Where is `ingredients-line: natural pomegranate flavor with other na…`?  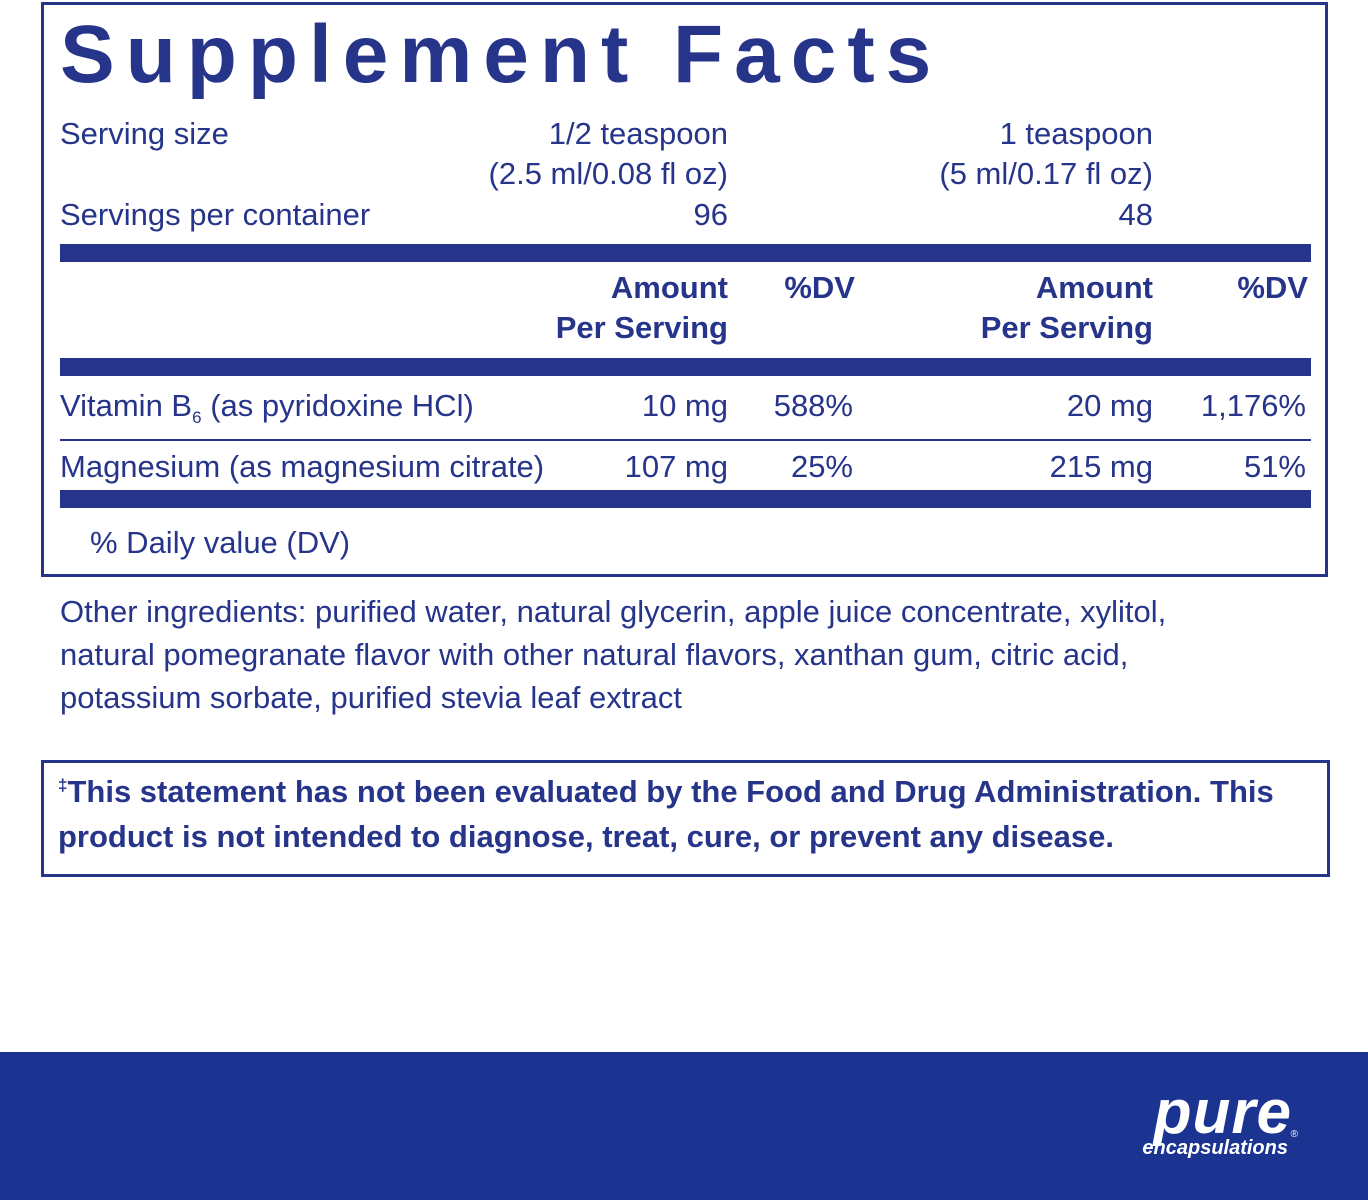 ingredients-line: natural pomegranate flavor with other na… is located at coordinates (594, 654).